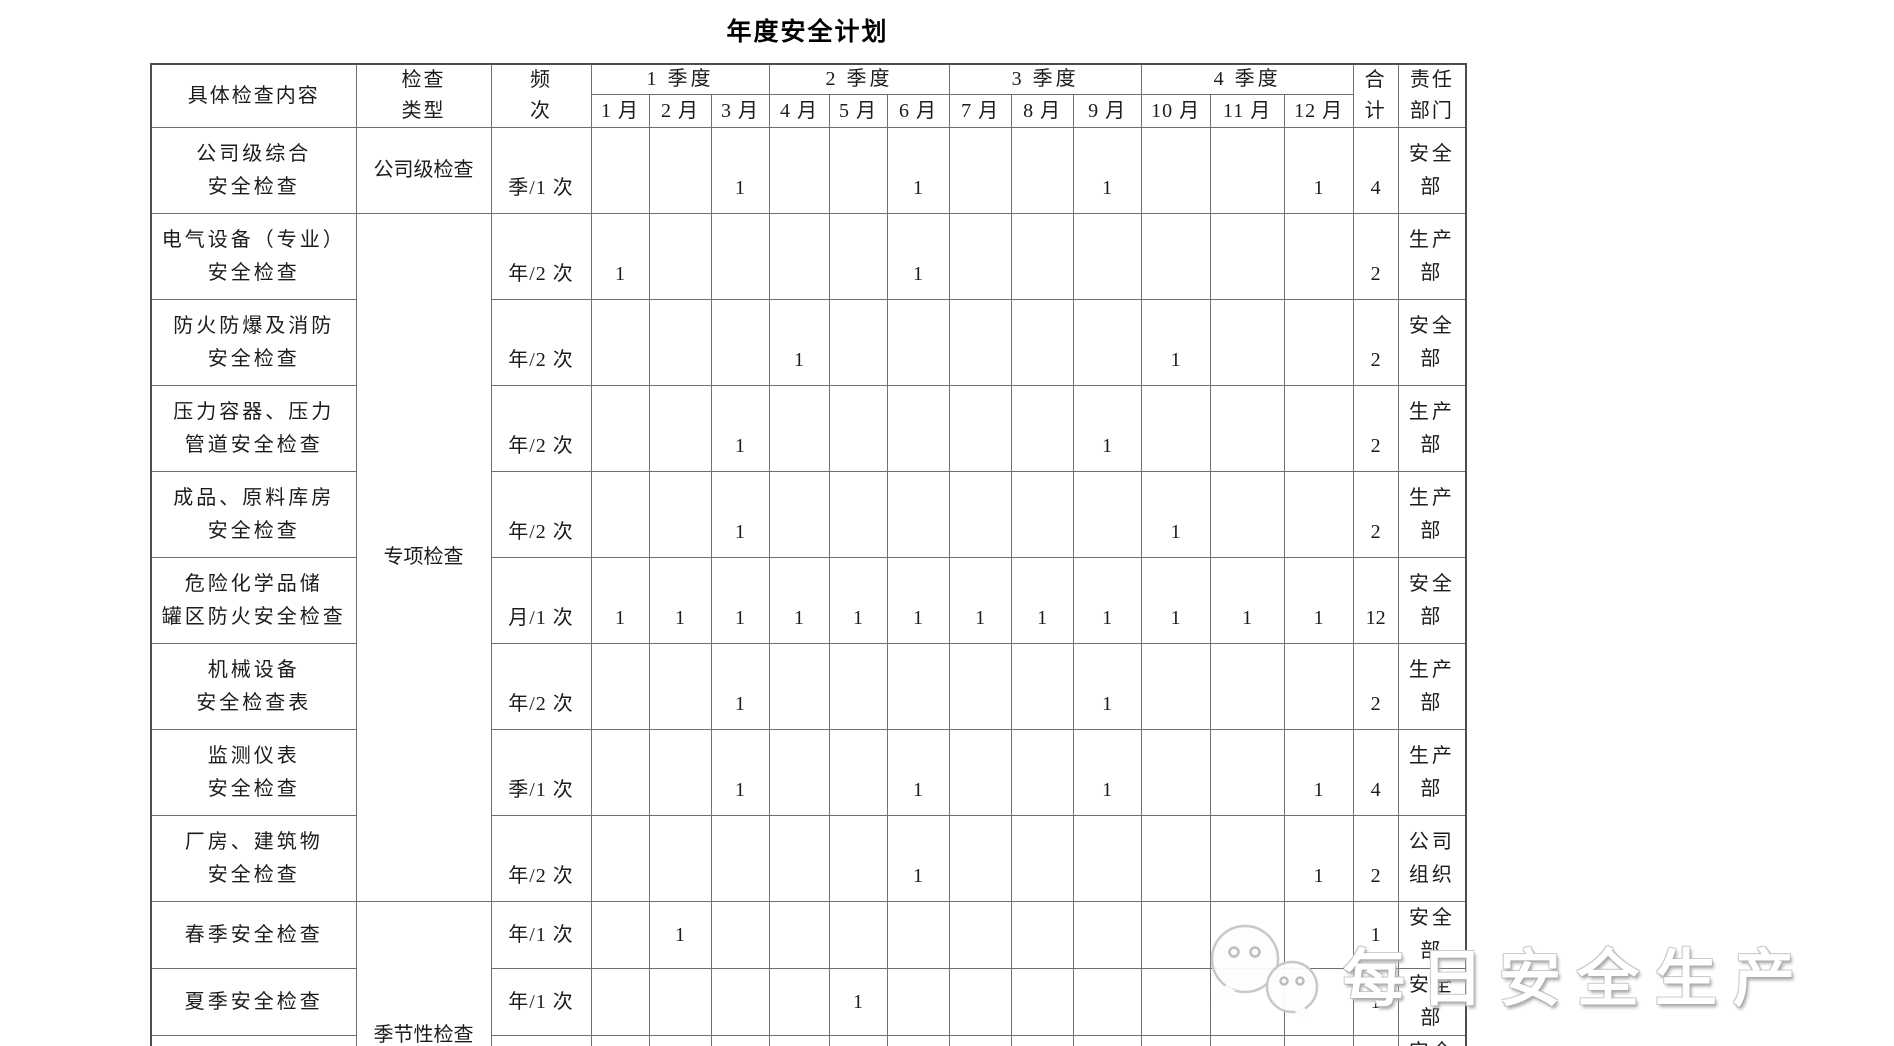 Image resolution: width=1894 pixels, height=1046 pixels. Describe the element at coordinates (1432, 858) in the screenshot. I see `responsible-dept-cell: 公司 组织` at that location.